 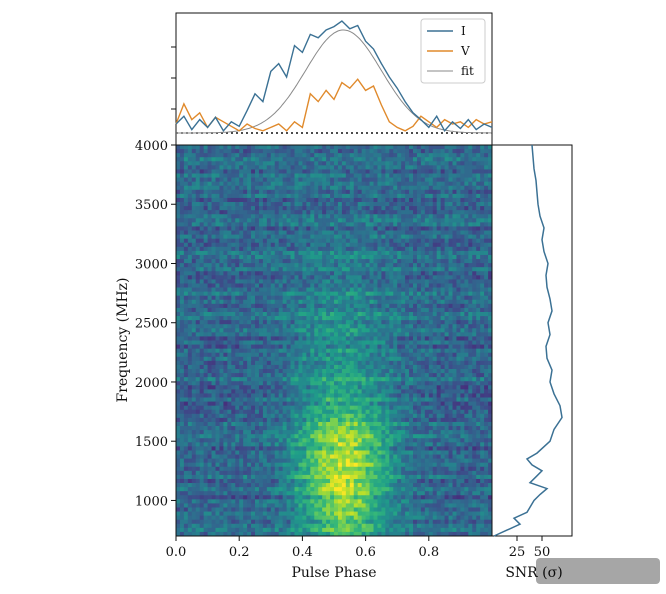 I want to click on watermark-bg, so click(x=598, y=571).